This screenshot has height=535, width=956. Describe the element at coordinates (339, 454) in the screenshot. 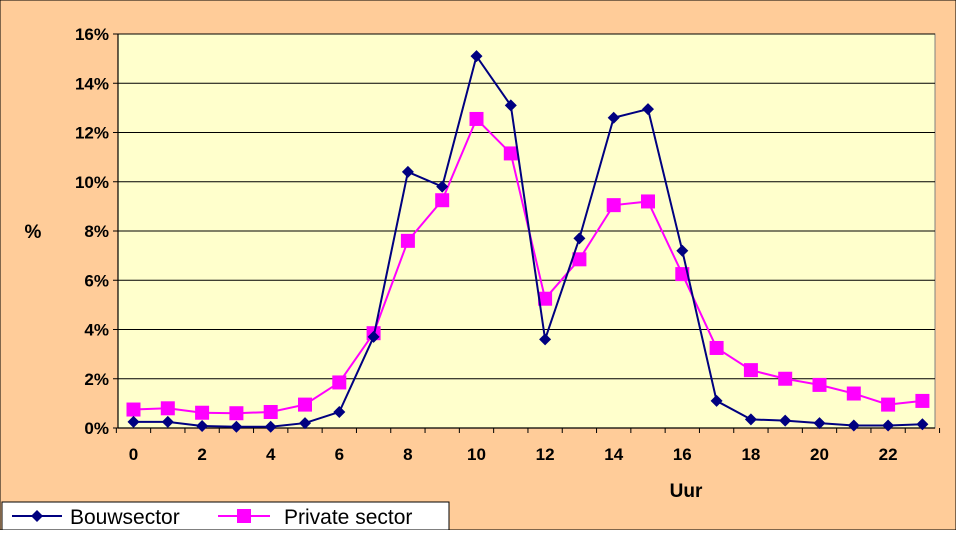

I see `x-tick-label: 6` at that location.